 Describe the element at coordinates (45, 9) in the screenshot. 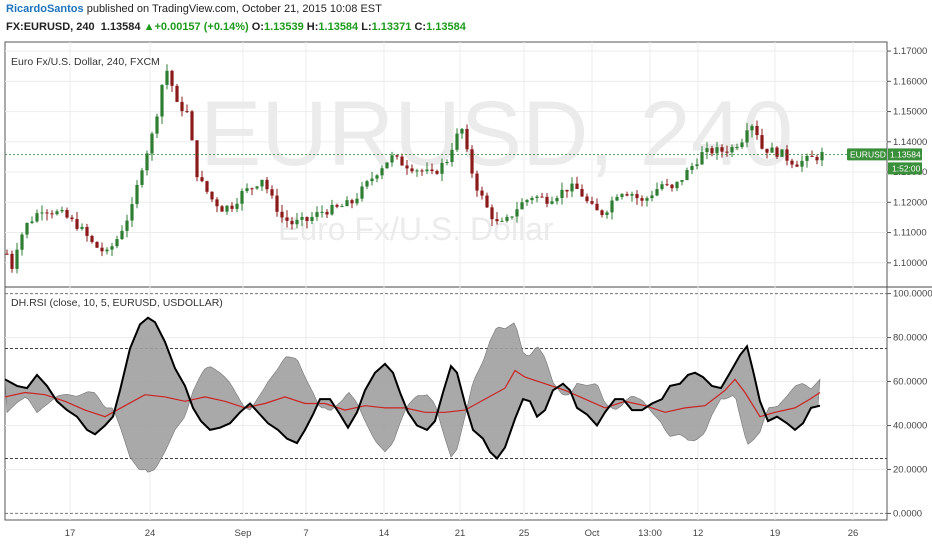

I see `author-link: RicardoSantos` at that location.